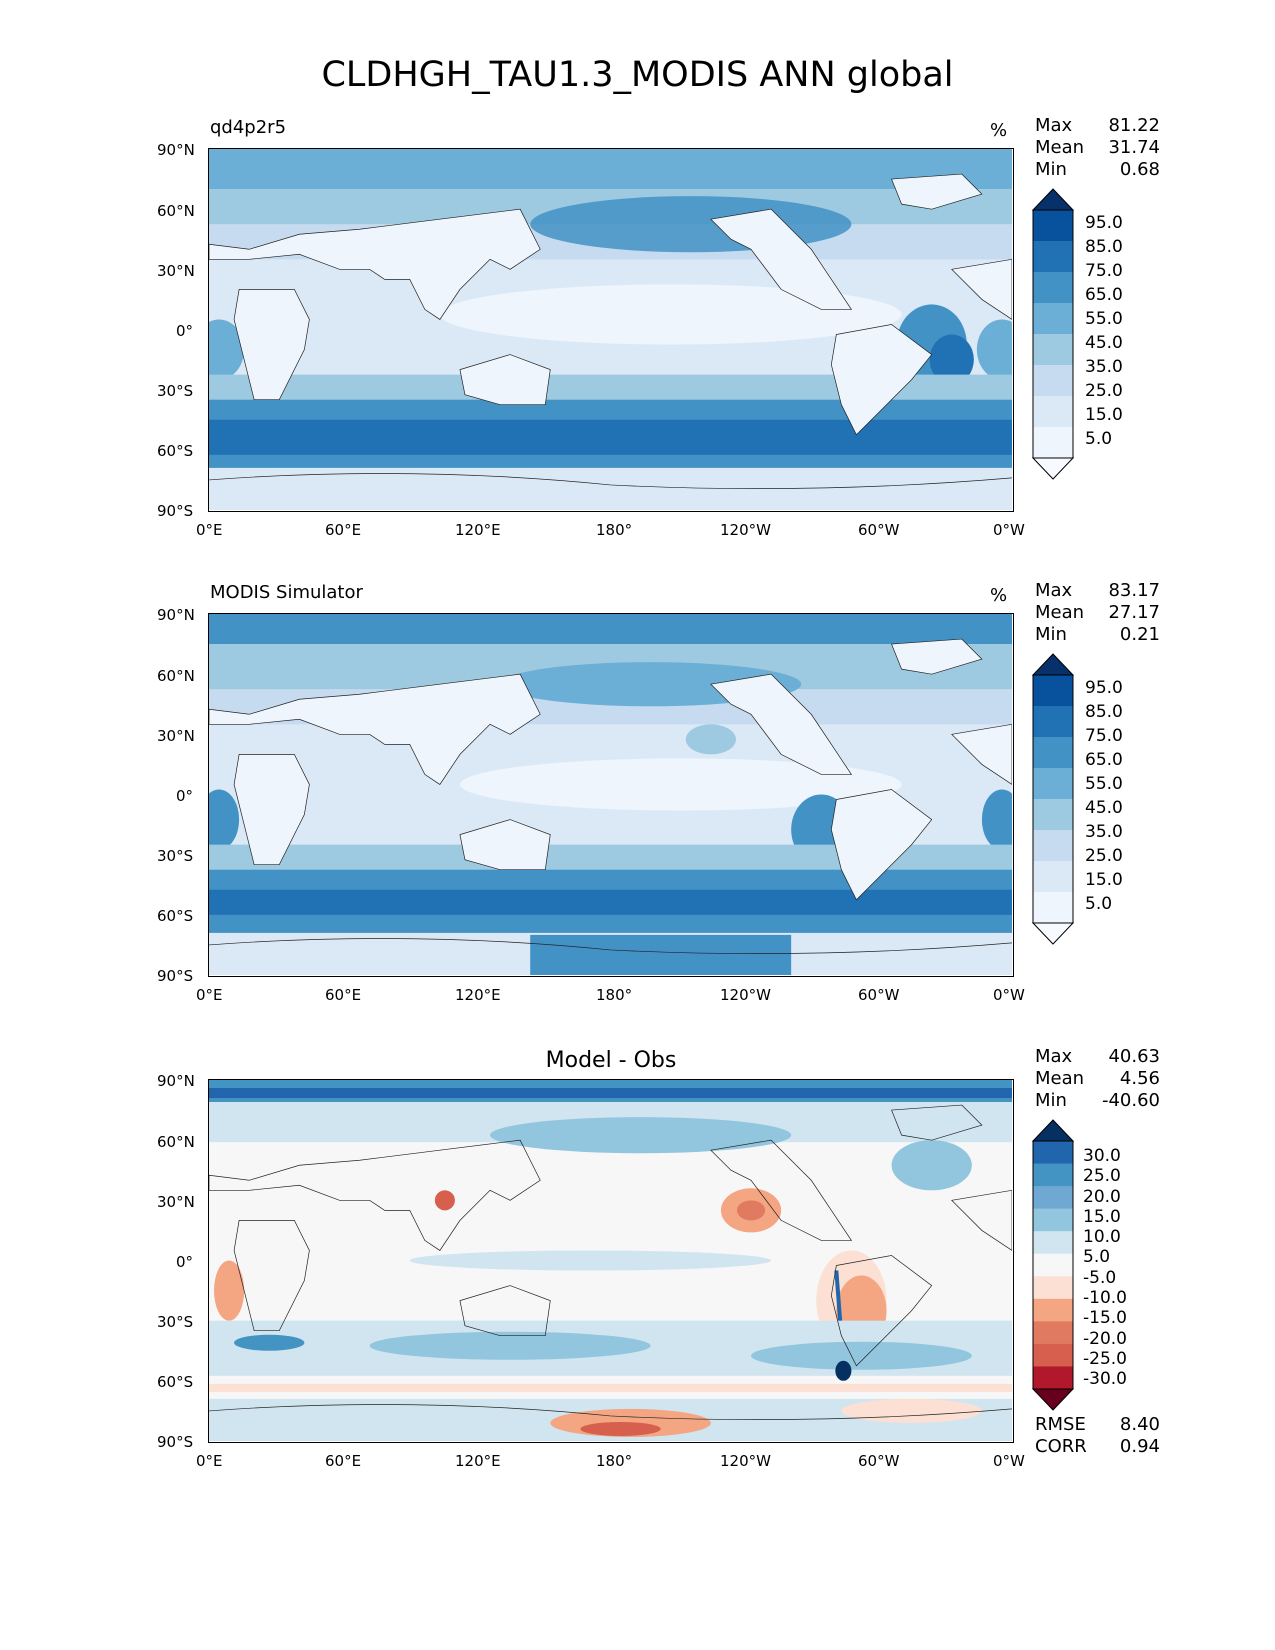 The height and width of the screenshot is (1650, 1275). I want to click on map-difference, so click(611, 1261).